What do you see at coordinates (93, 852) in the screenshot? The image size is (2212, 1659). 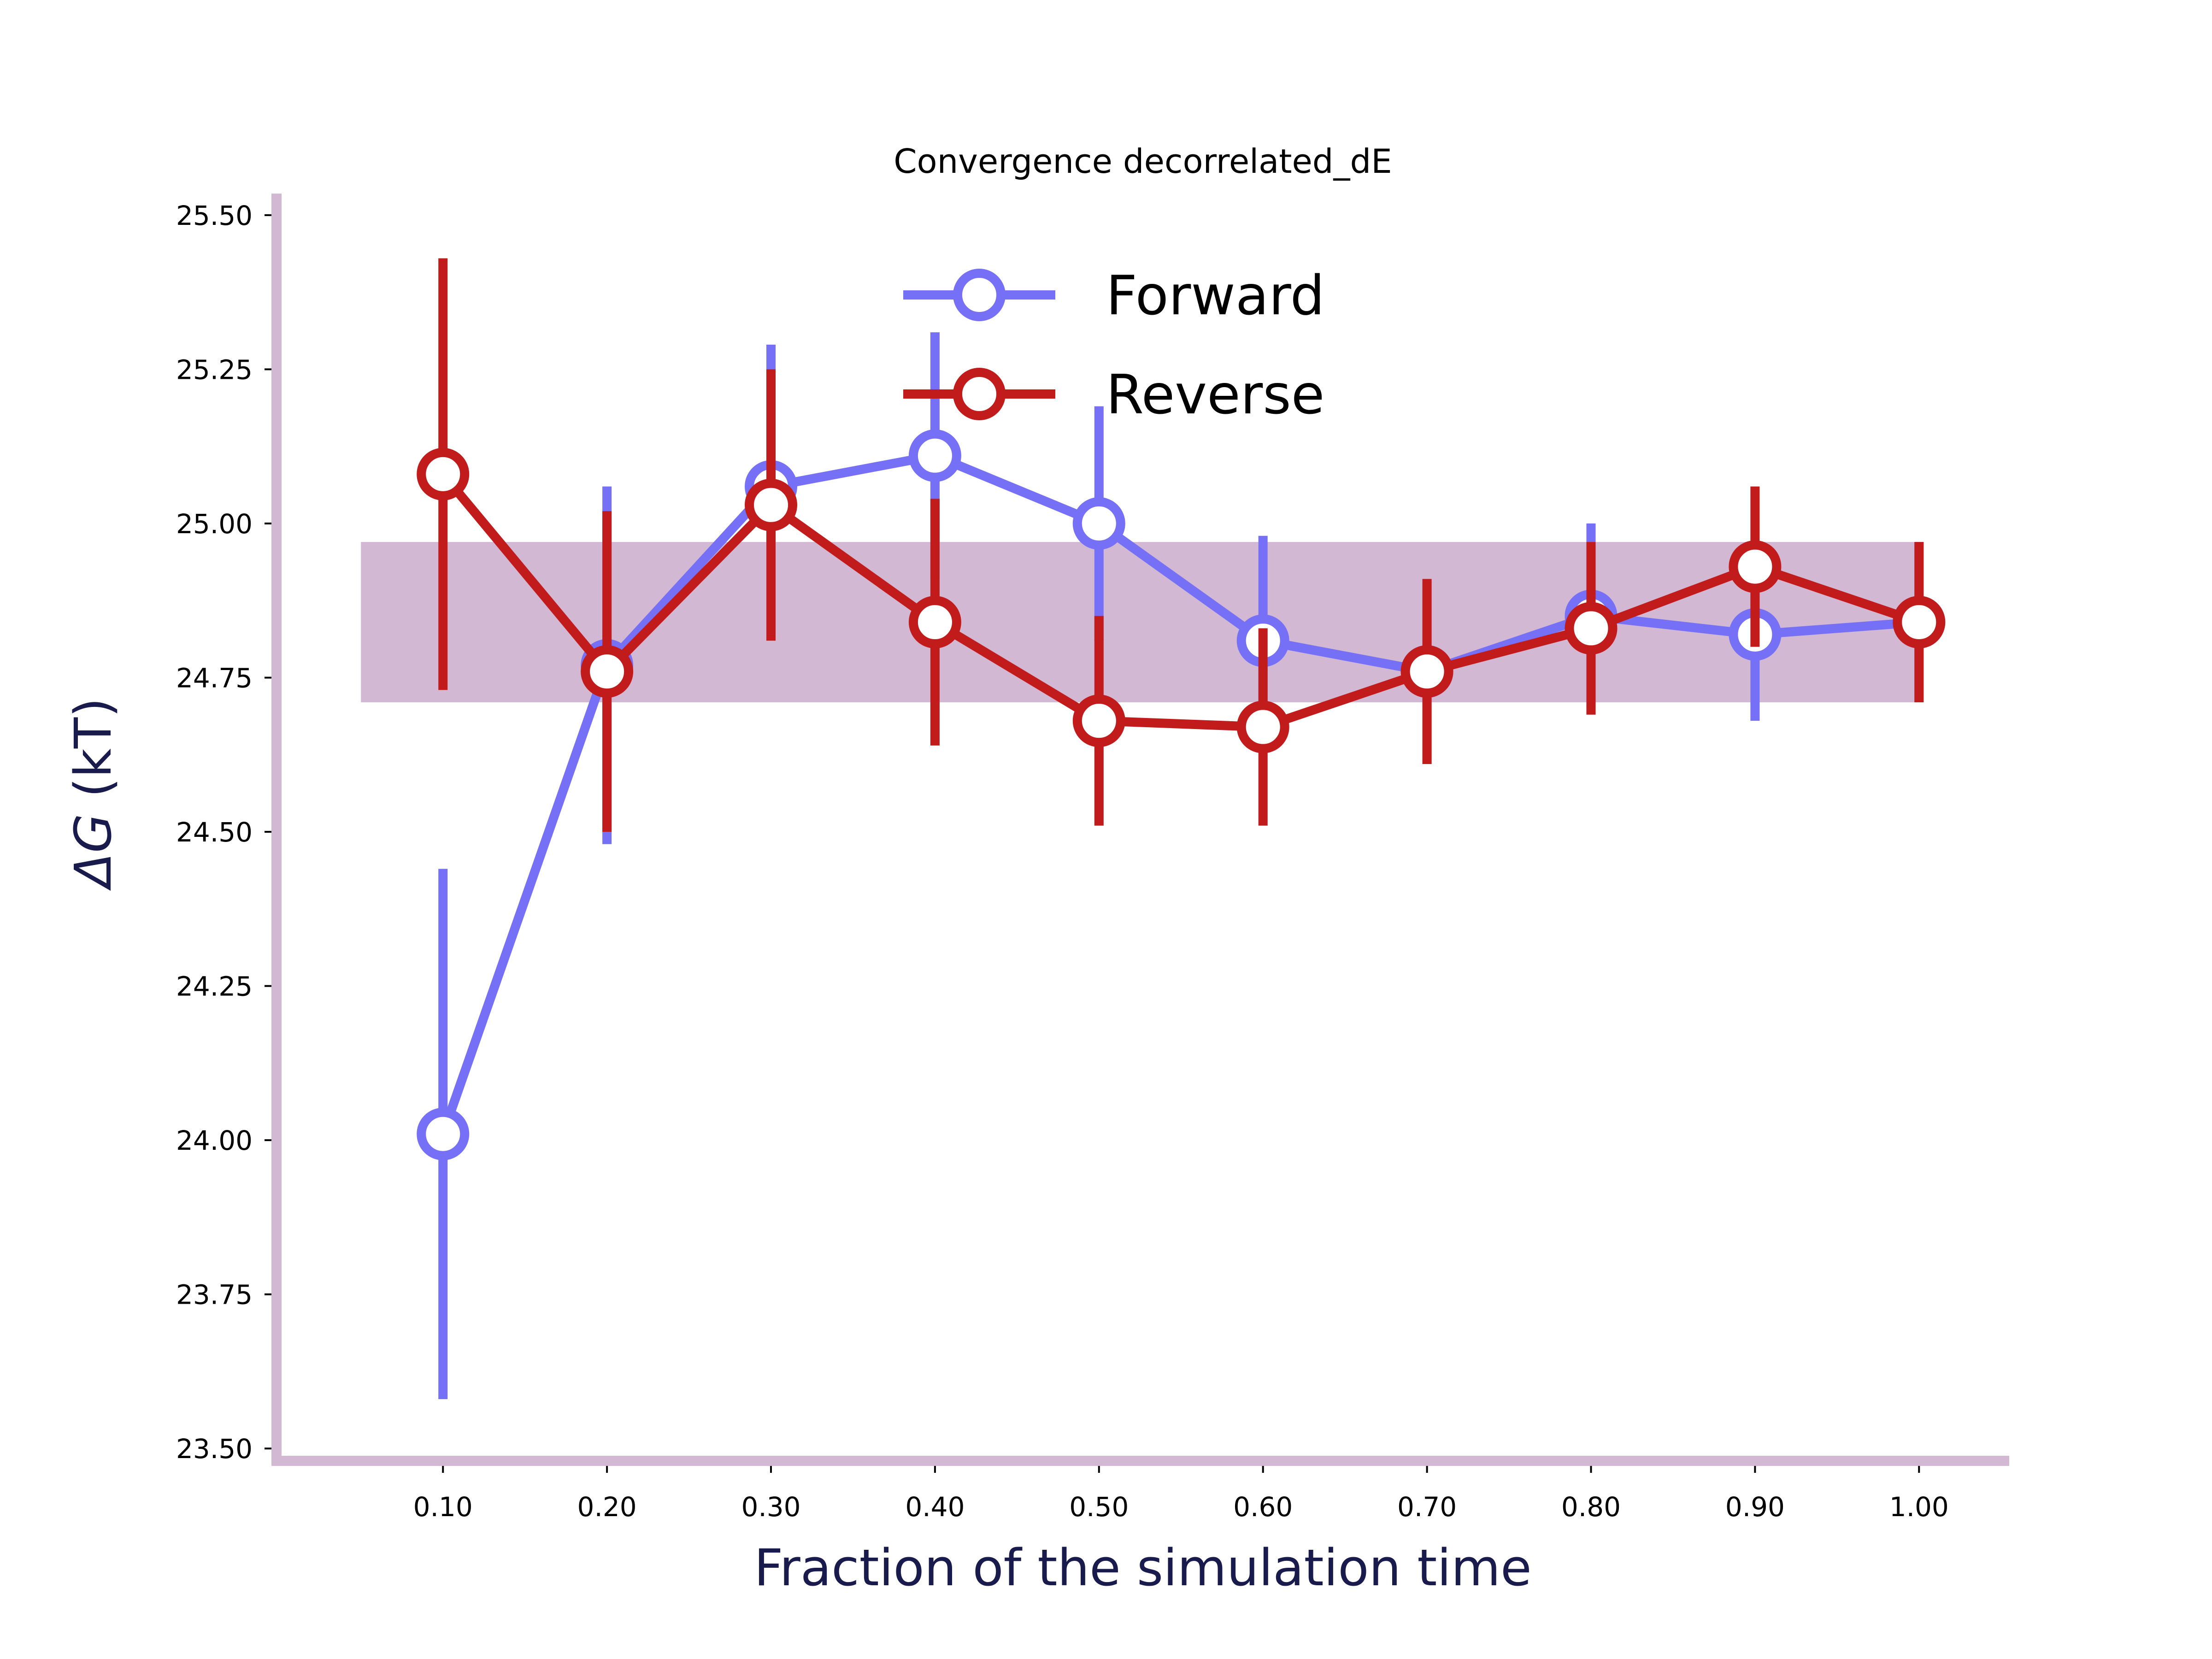 I see `y-axis-label-symbol: ΔG` at bounding box center [93, 852].